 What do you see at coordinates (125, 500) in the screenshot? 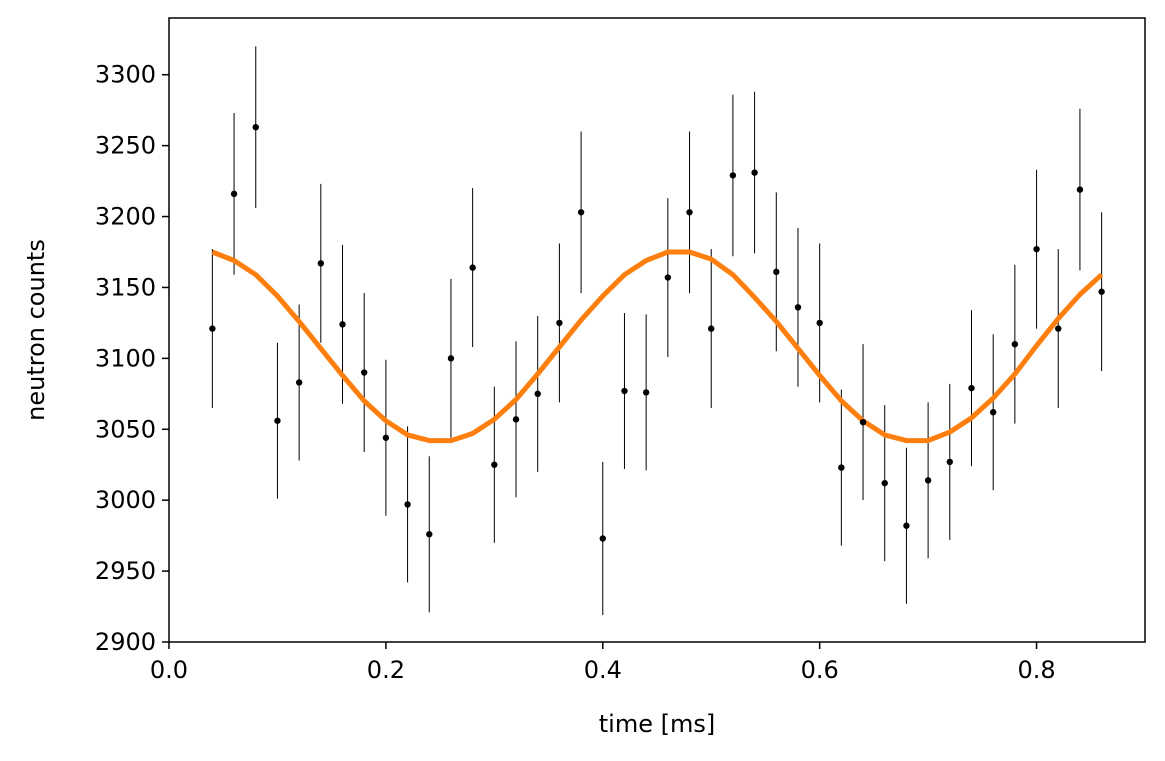
I see `y-tick-label: 3000` at bounding box center [125, 500].